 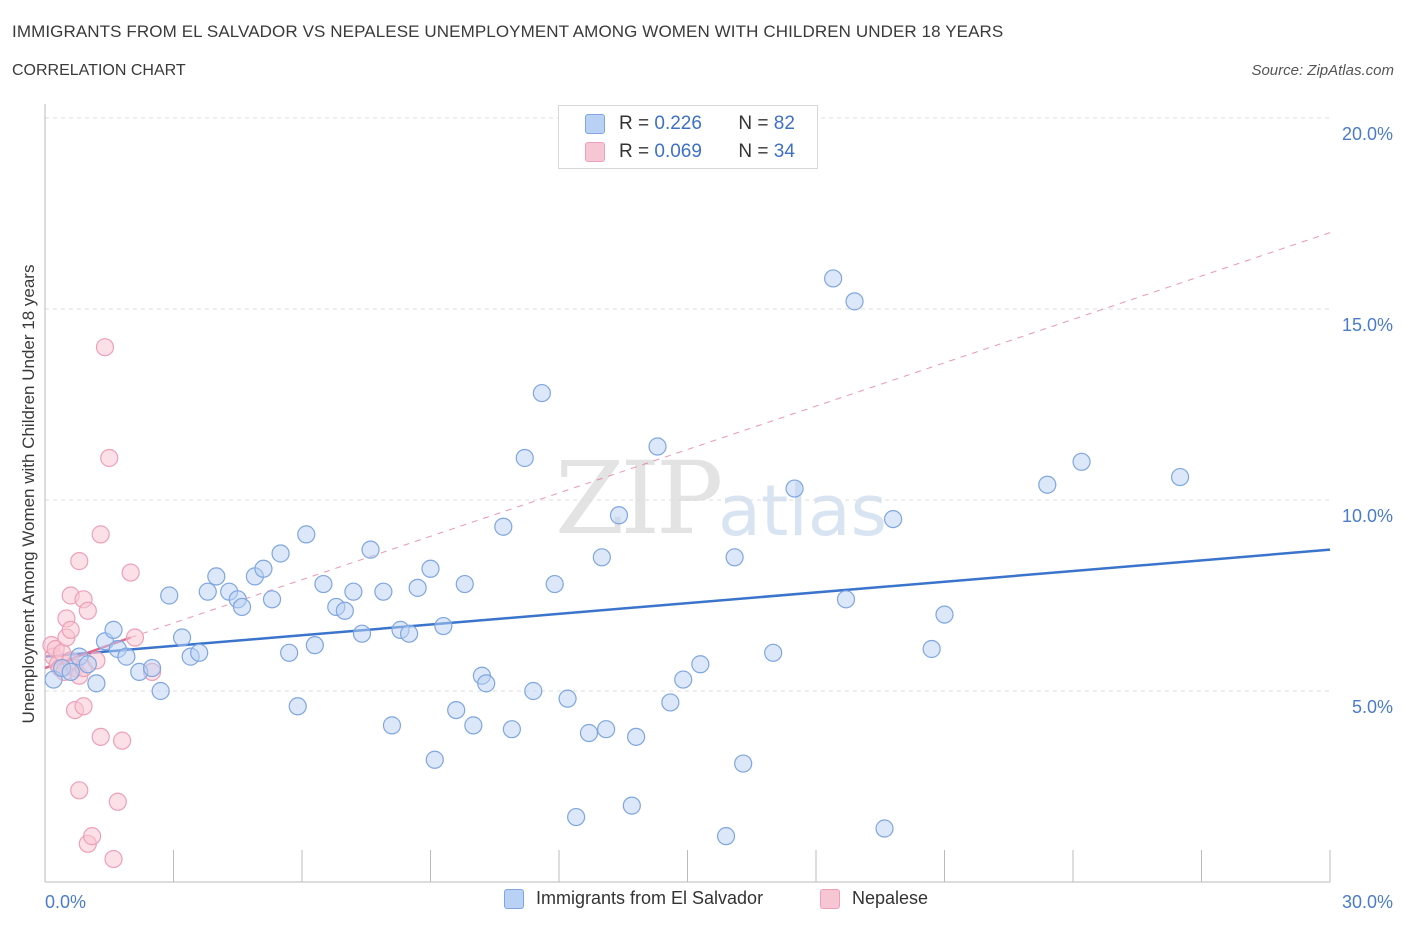 I want to click on chart-subtitle: CORRELATION CHART, so click(x=99, y=70).